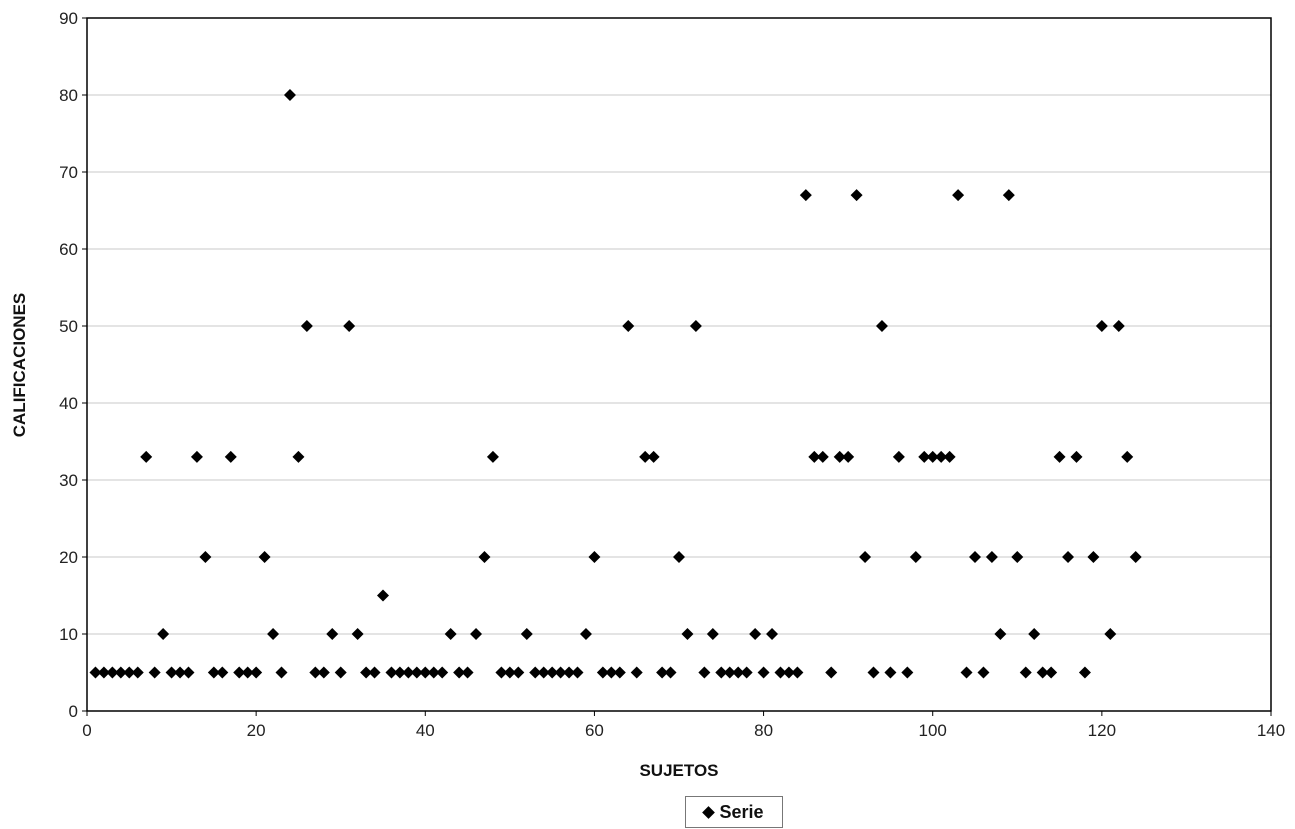  I want to click on x-tick-label: 40, so click(425, 730).